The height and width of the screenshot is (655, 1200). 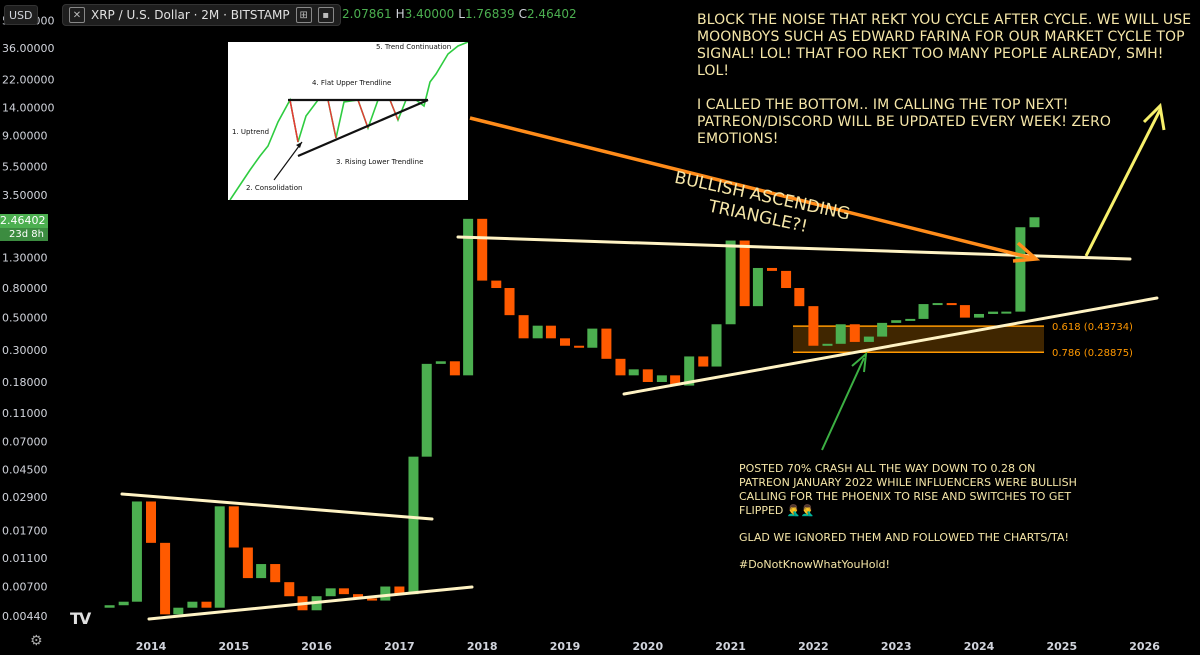 I want to click on orange-arrow-head, so click(x=1026, y=252).